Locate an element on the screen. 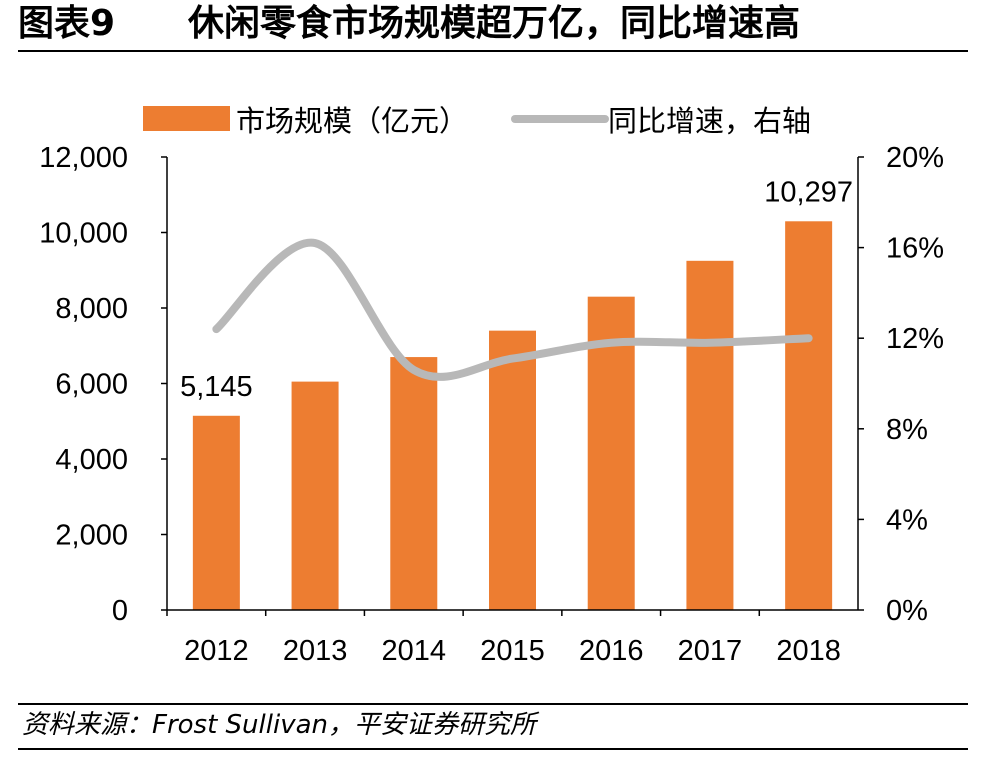 The height and width of the screenshot is (758, 1005). growth-line is located at coordinates (512, 309).